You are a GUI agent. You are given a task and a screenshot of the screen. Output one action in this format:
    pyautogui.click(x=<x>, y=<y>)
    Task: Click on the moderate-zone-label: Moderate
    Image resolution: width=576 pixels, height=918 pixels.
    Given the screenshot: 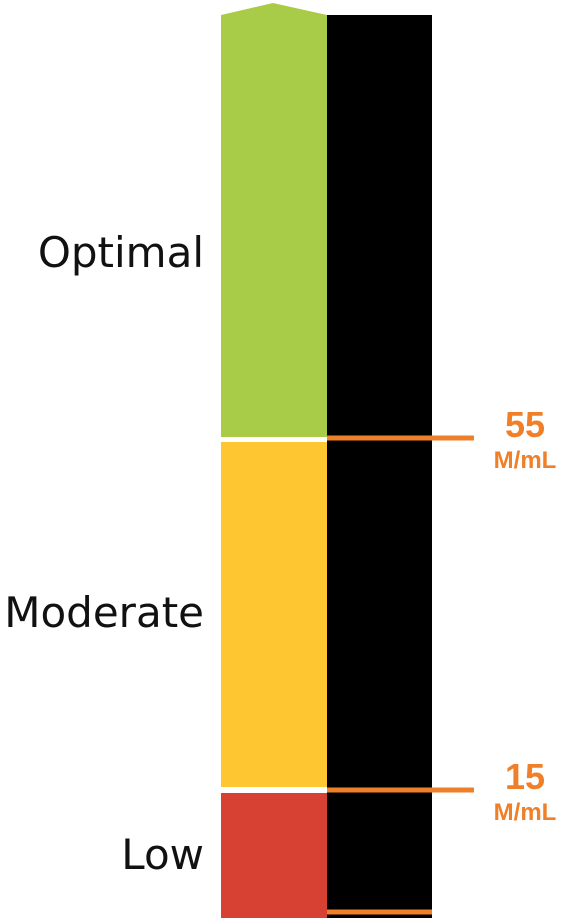 What is the action you would take?
    pyautogui.click(x=104, y=612)
    